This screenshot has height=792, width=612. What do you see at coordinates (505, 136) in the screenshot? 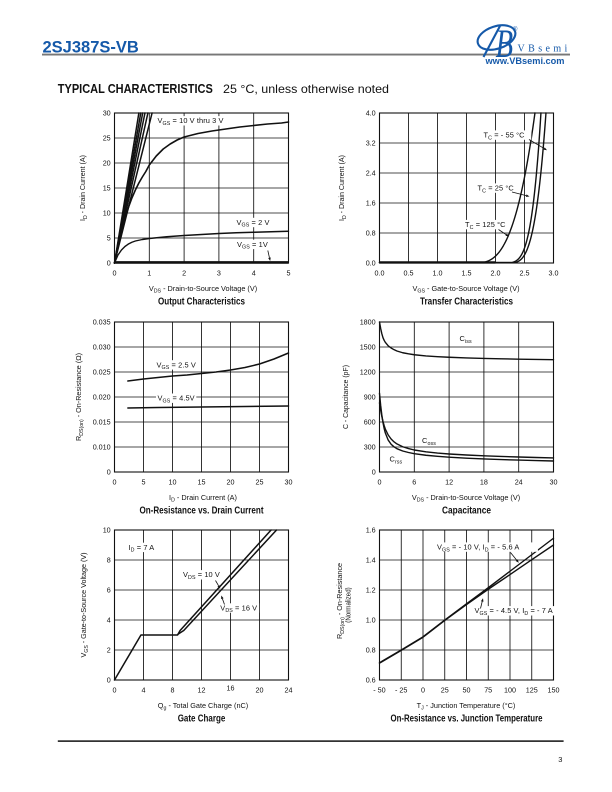
I see `svg-text: TC​ = - 55 °C` at bounding box center [505, 136].